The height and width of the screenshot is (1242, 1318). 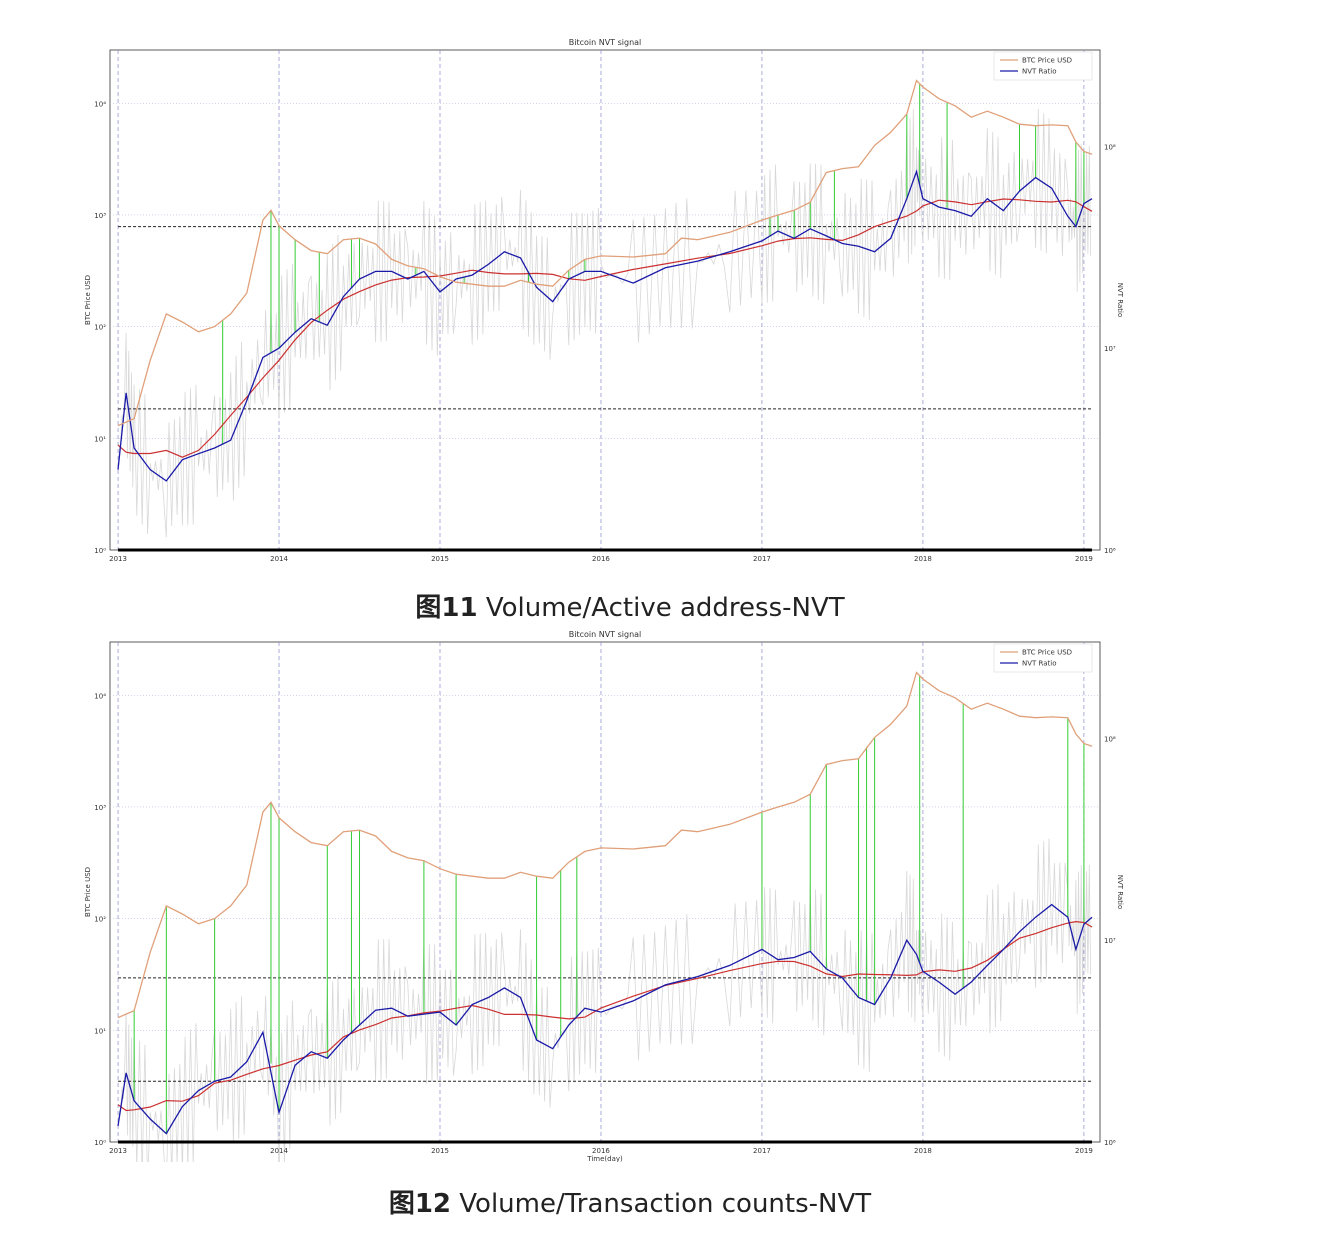 What do you see at coordinates (420, 1204) in the screenshot?
I see `figure-12-number: 图12` at bounding box center [420, 1204].